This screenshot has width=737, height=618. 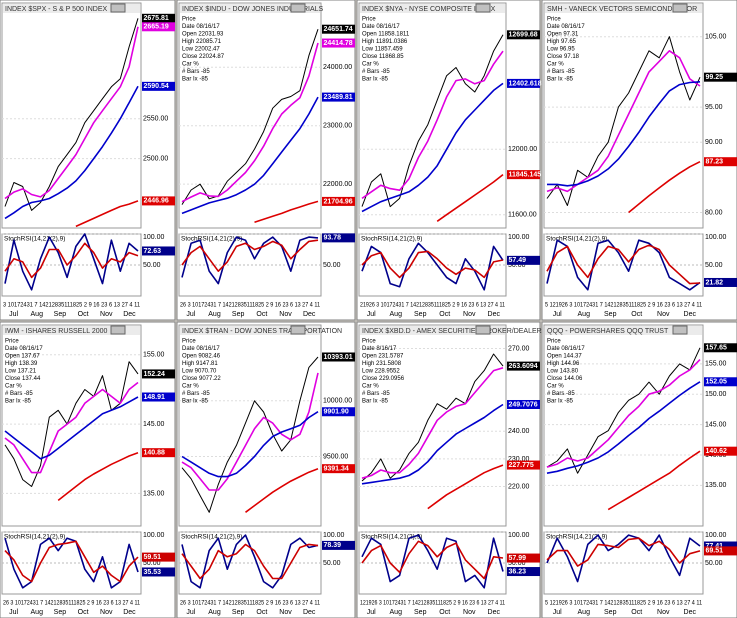 What do you see at coordinates (23, 379) in the screenshot?
I see `info-line: Close 137.44` at bounding box center [23, 379].